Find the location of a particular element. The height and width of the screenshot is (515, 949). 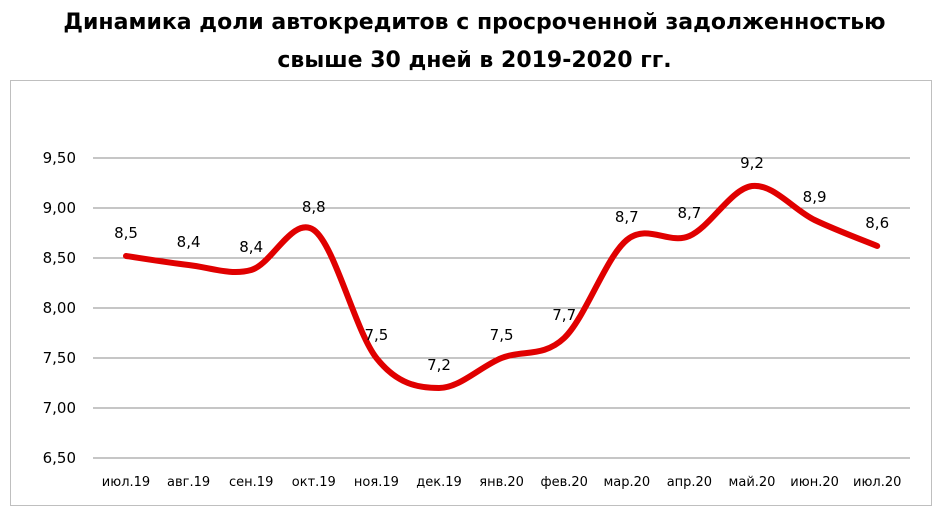

x-tick-label: апр.20 is located at coordinates (689, 482).